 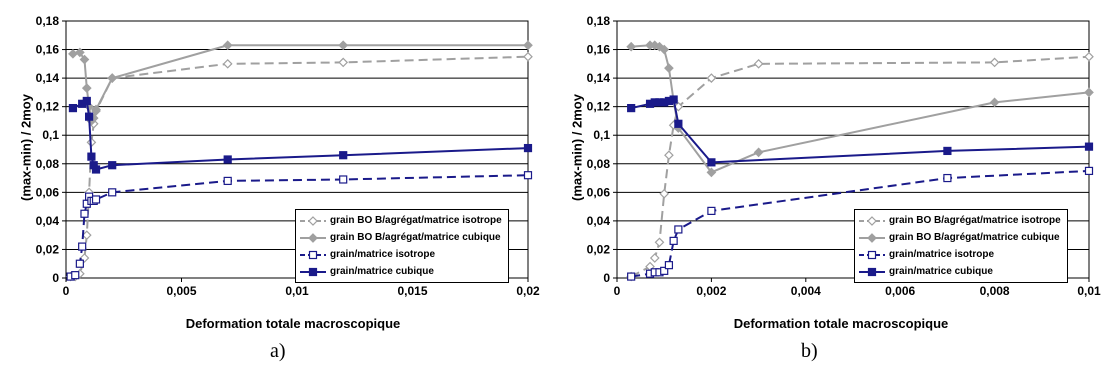 I want to click on y-tick-label: 0,16, so click(x=599, y=50).